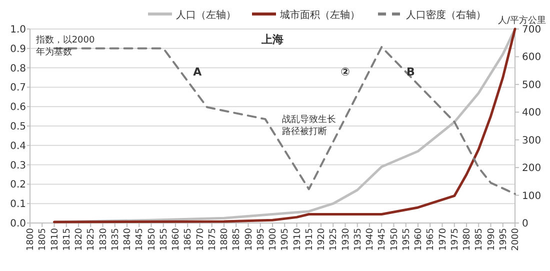  Describe the element at coordinates (201, 239) in the screenshot. I see `x-tick-label: 1870` at that location.